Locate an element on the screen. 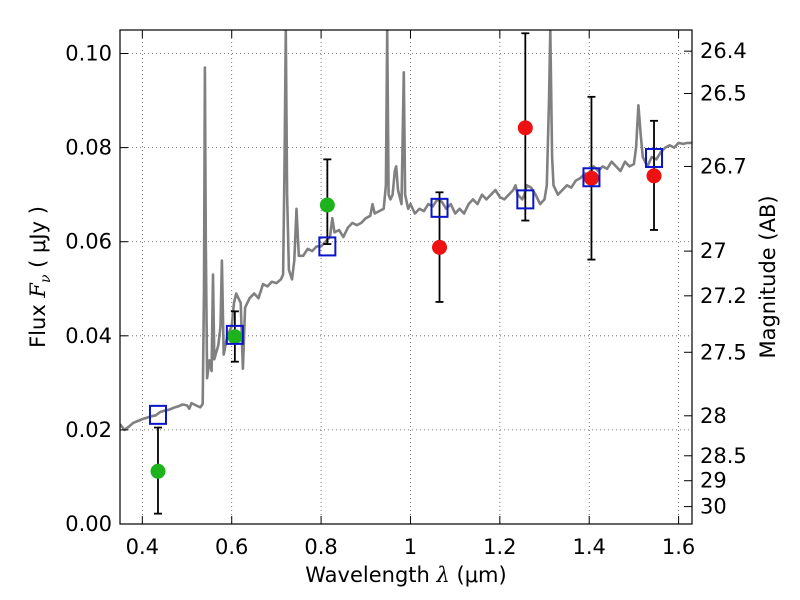 This screenshot has width=800, height=600. x-tick-label: 1.2 is located at coordinates (499, 547).